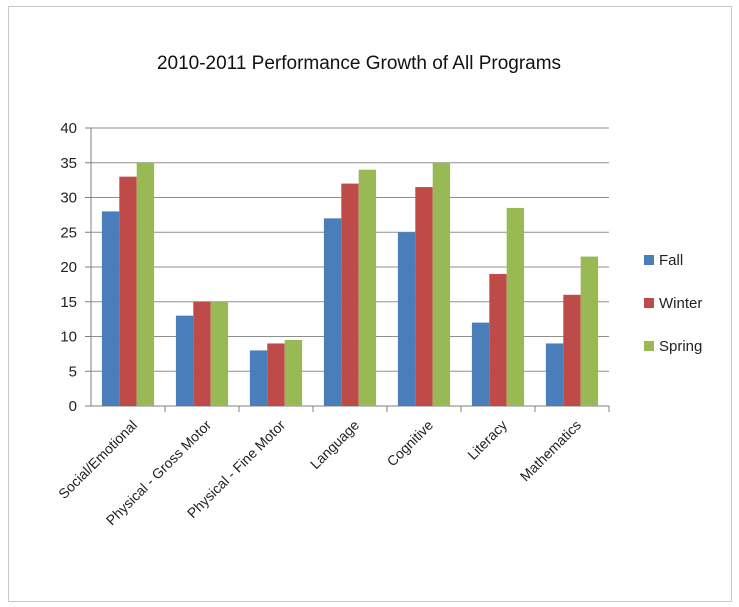 Image resolution: width=739 pixels, height=607 pixels. What do you see at coordinates (335, 445) in the screenshot?
I see `x-category-label-3: Language` at bounding box center [335, 445].